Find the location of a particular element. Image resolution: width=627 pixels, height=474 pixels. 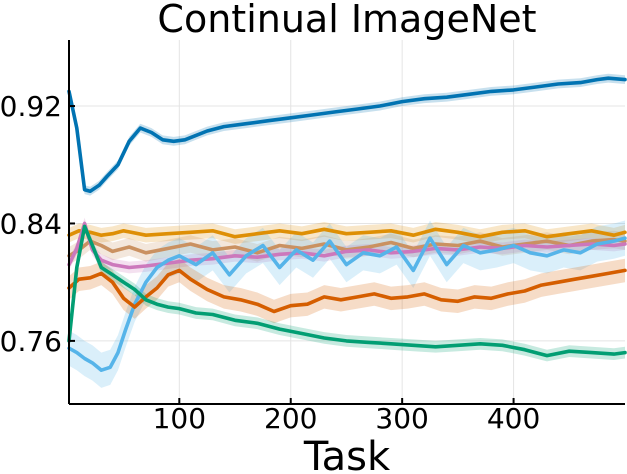

series-6-line is located at coordinates (347, 291).